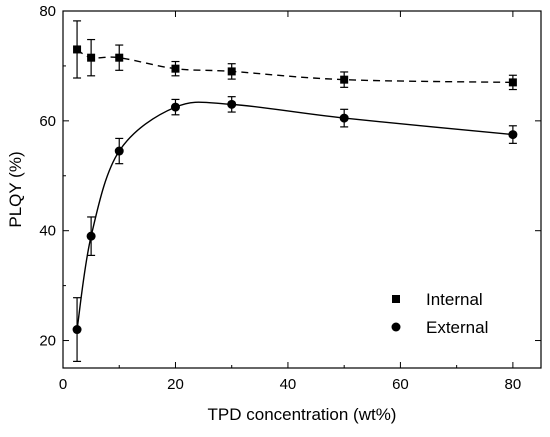  What do you see at coordinates (15, 189) in the screenshot?
I see `y-axis-label: PLQY (%)` at bounding box center [15, 189].